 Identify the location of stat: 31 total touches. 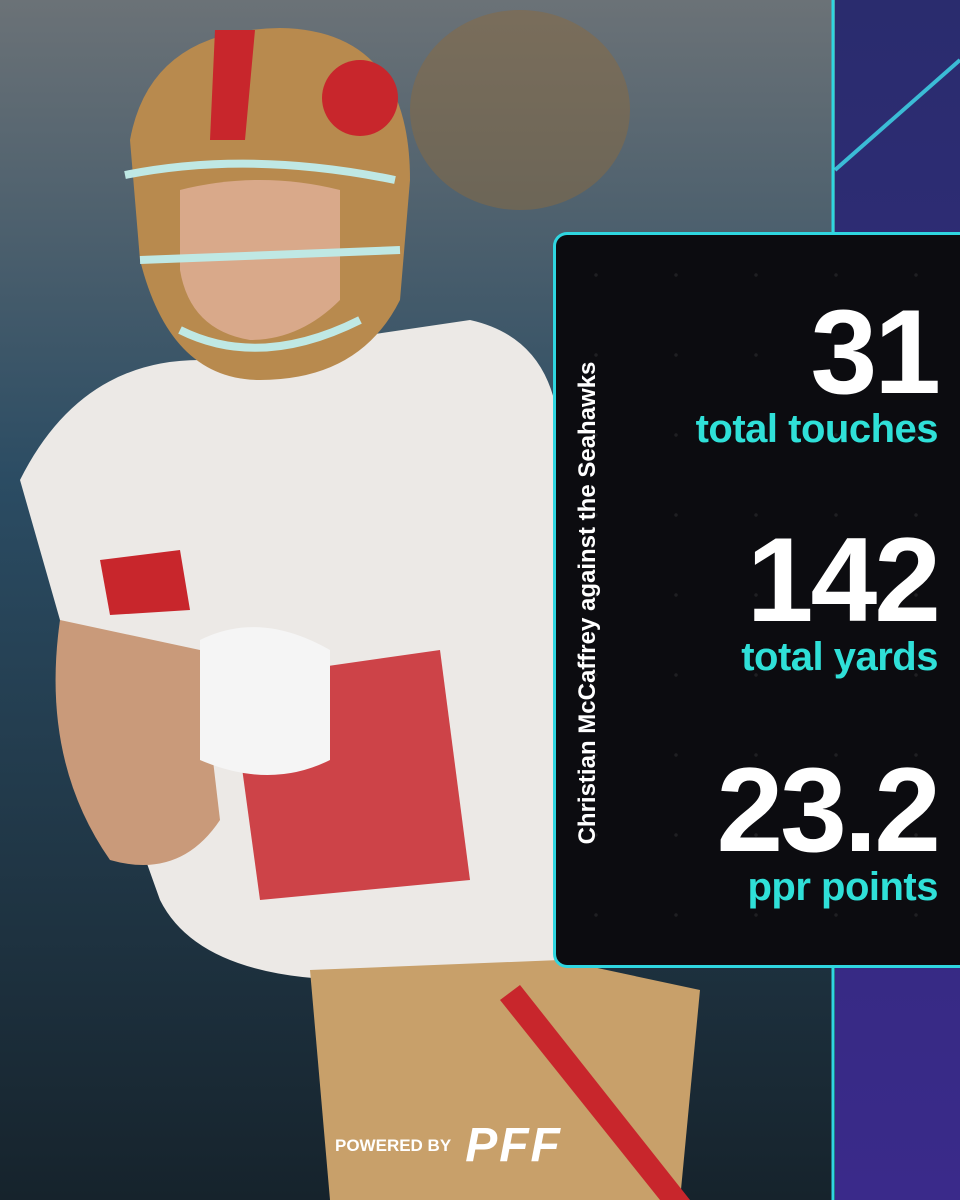
(818, 368).